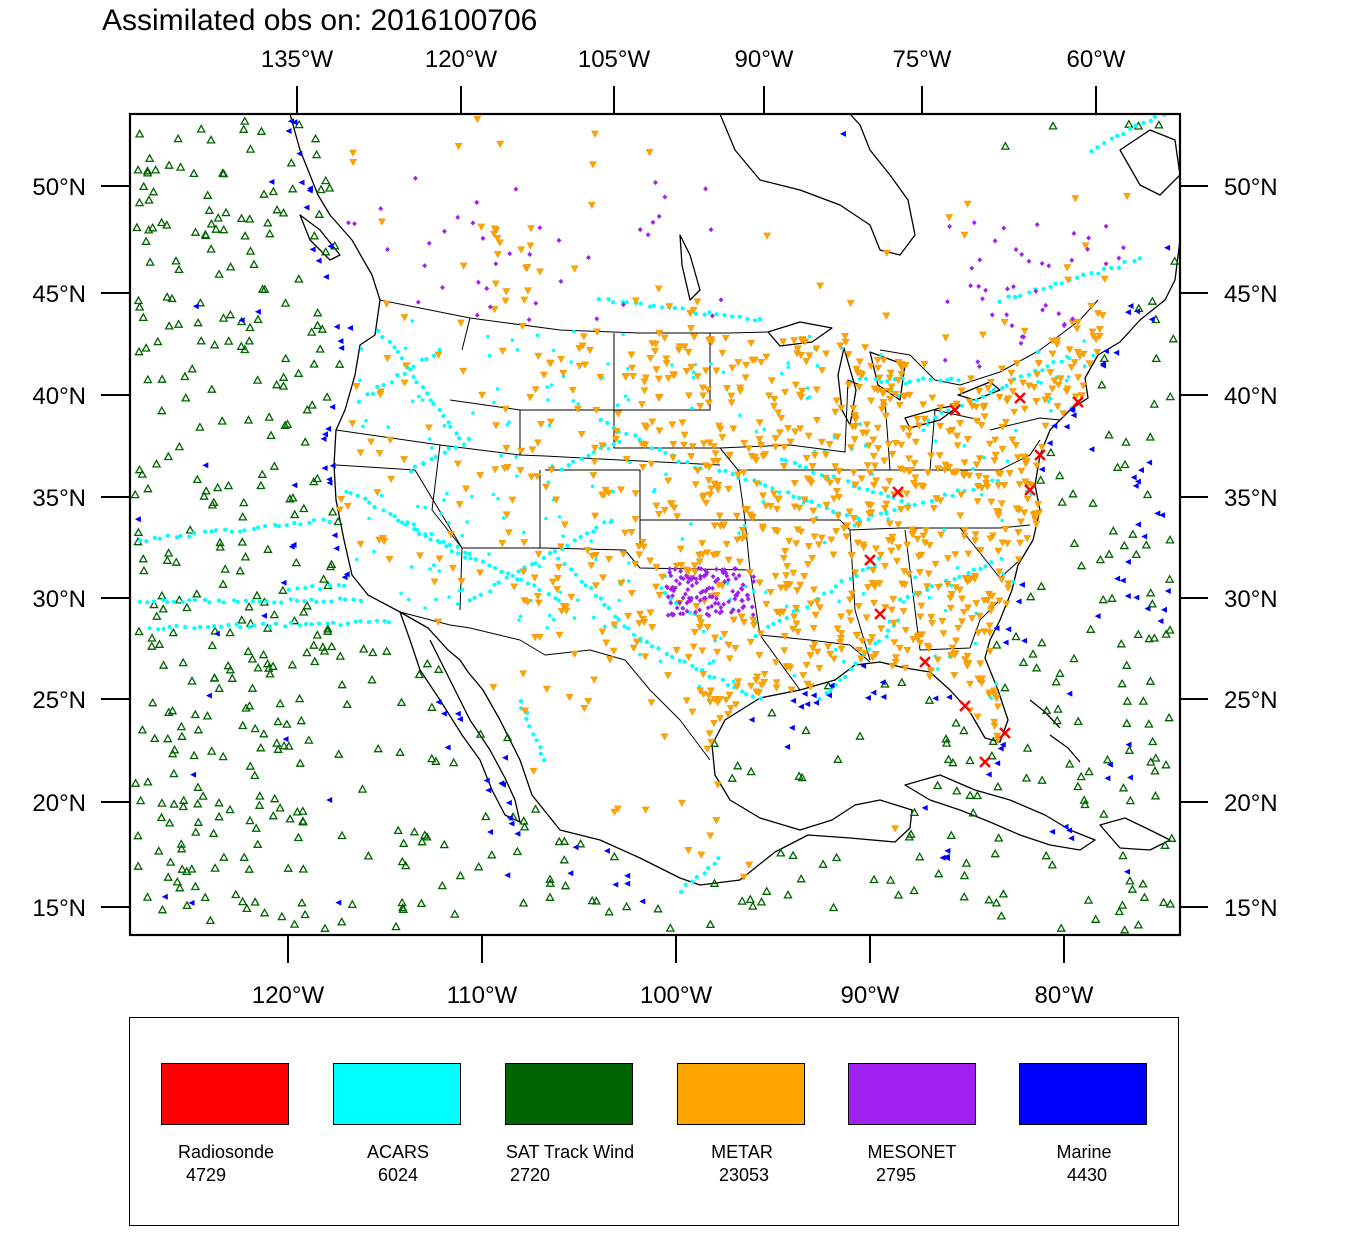 Image resolution: width=1350 pixels, height=1250 pixels. Describe the element at coordinates (1055, 731) in the screenshot. I see `bahamas-coastline` at that location.